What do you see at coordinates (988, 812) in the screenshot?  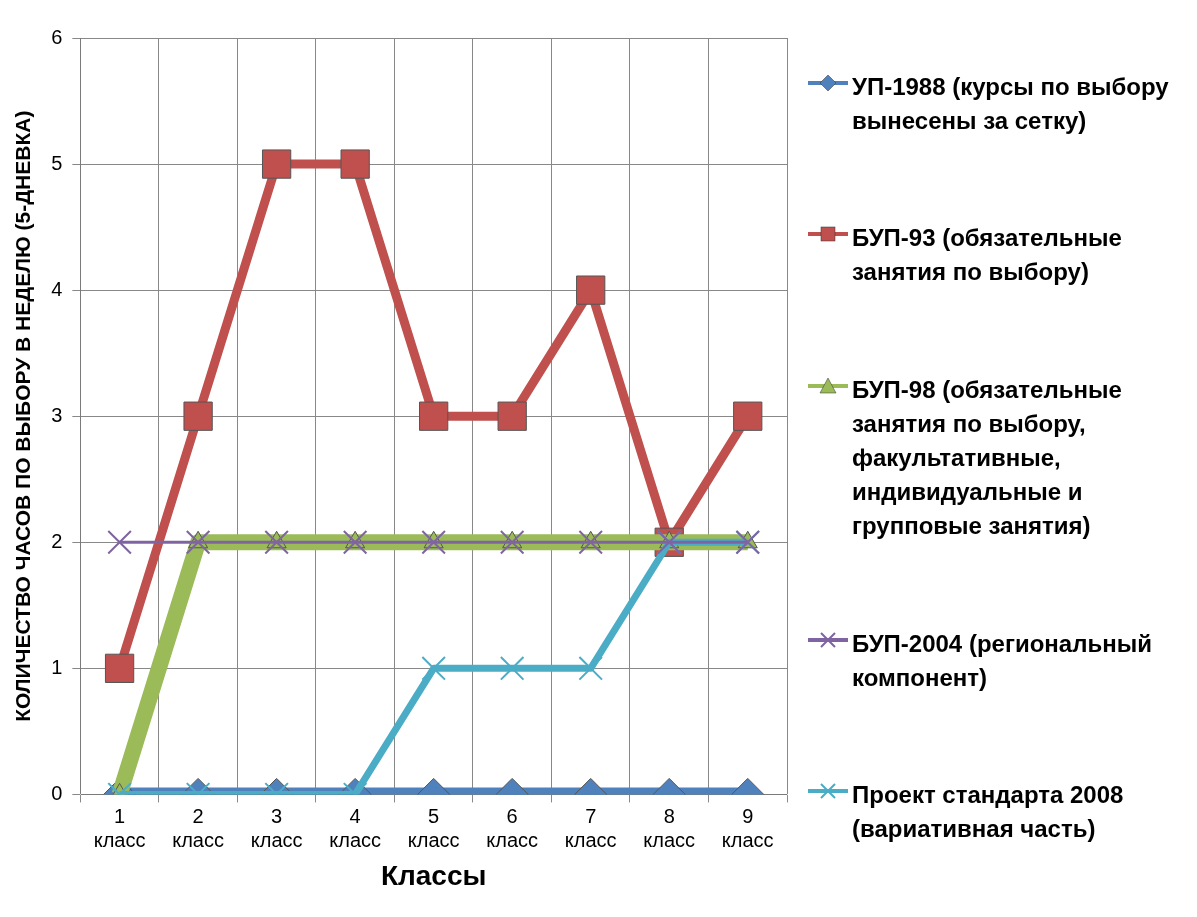 I see `legend-label: Проект стандарта 2008 (вариативная часть)` at bounding box center [988, 812].